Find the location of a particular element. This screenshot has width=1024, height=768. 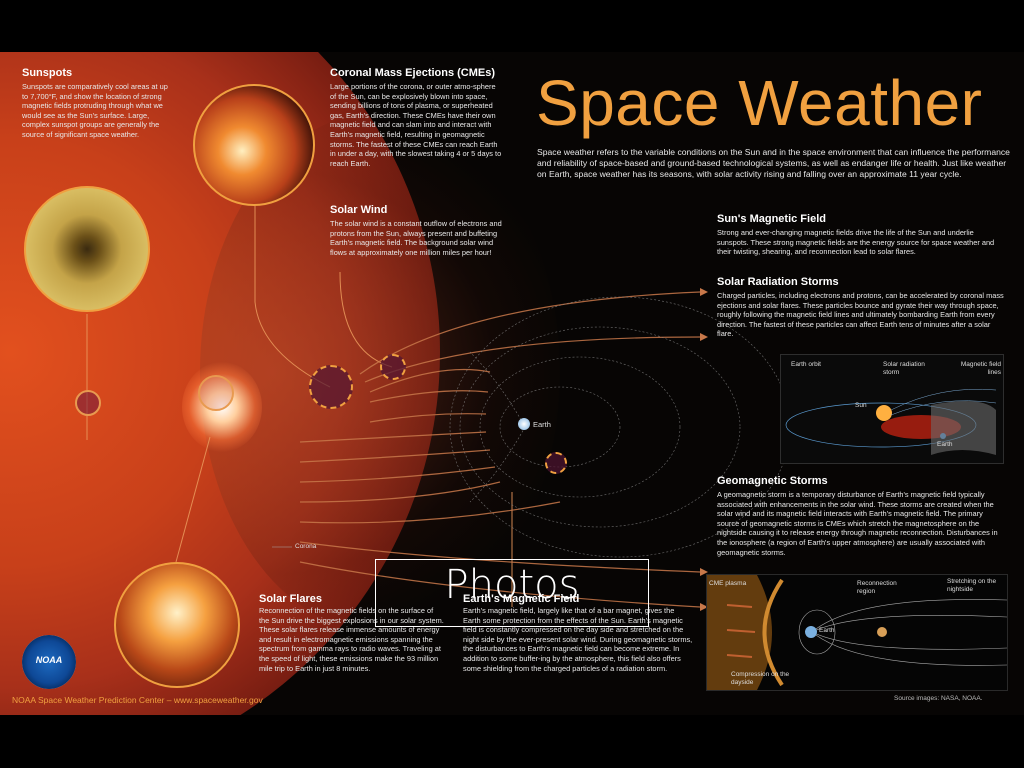

flare-marker is located at coordinates (216, 393).